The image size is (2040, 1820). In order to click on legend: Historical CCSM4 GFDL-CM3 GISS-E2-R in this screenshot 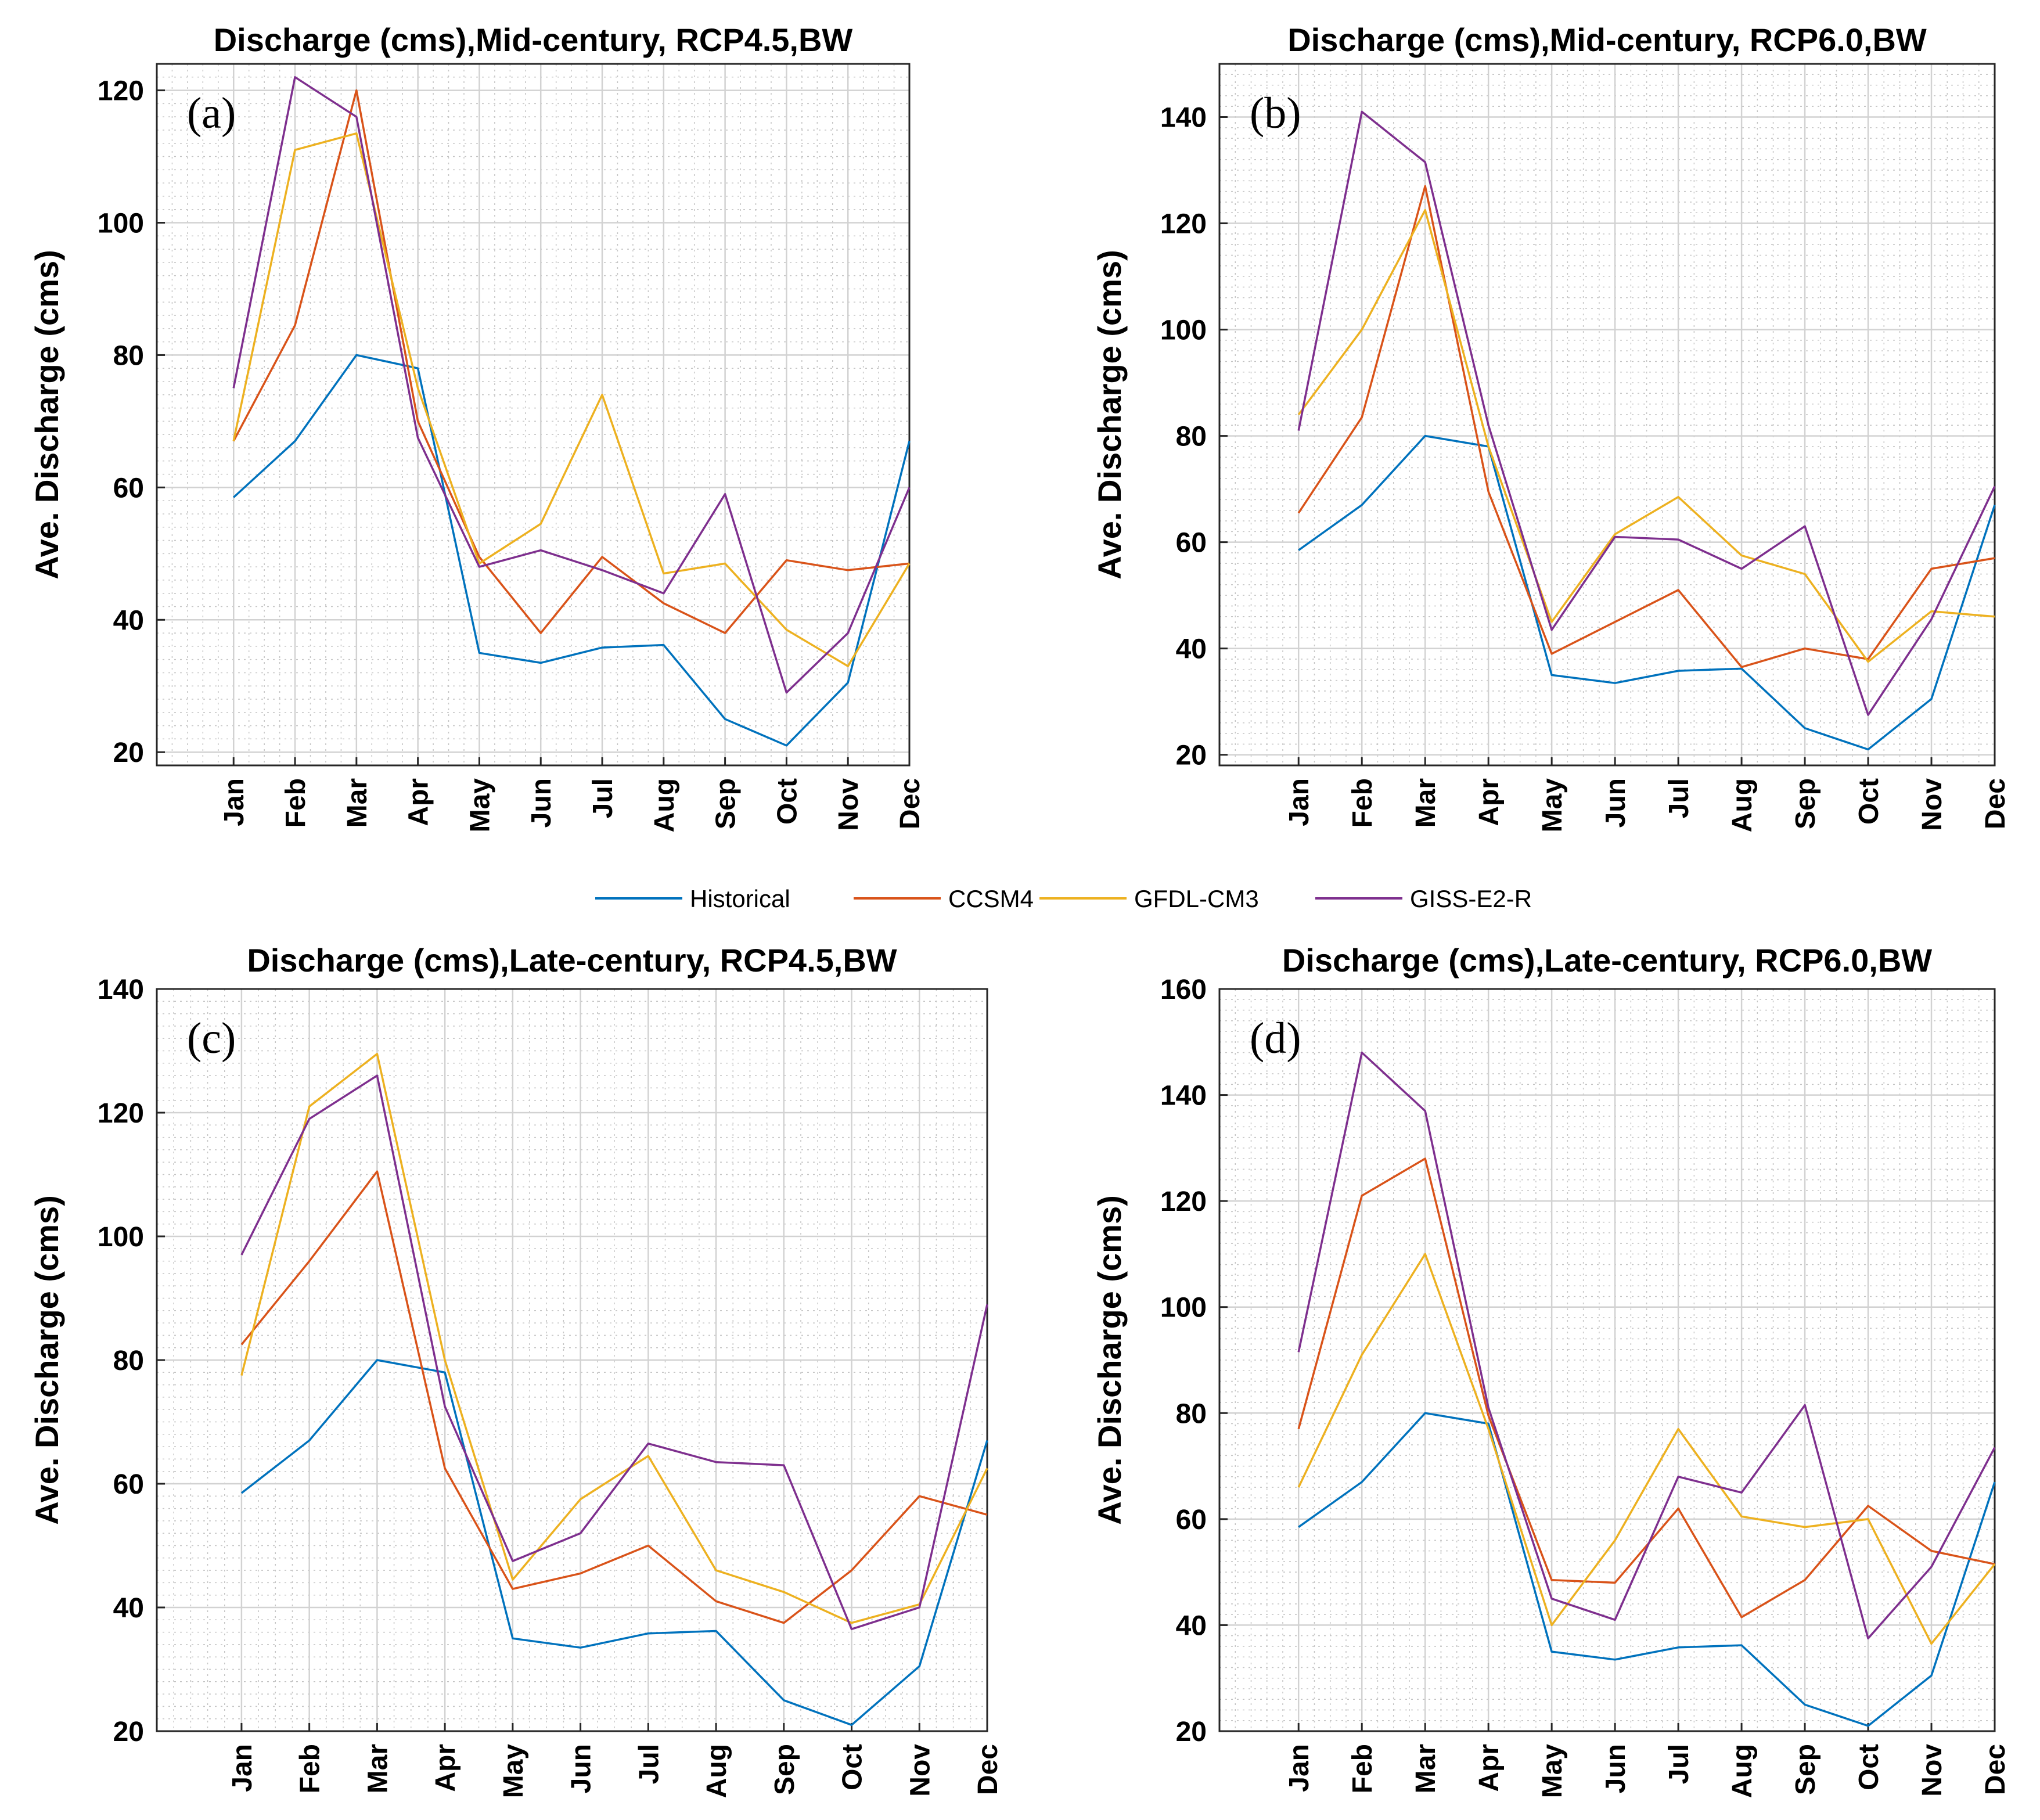, I will do `click(1063, 899)`.